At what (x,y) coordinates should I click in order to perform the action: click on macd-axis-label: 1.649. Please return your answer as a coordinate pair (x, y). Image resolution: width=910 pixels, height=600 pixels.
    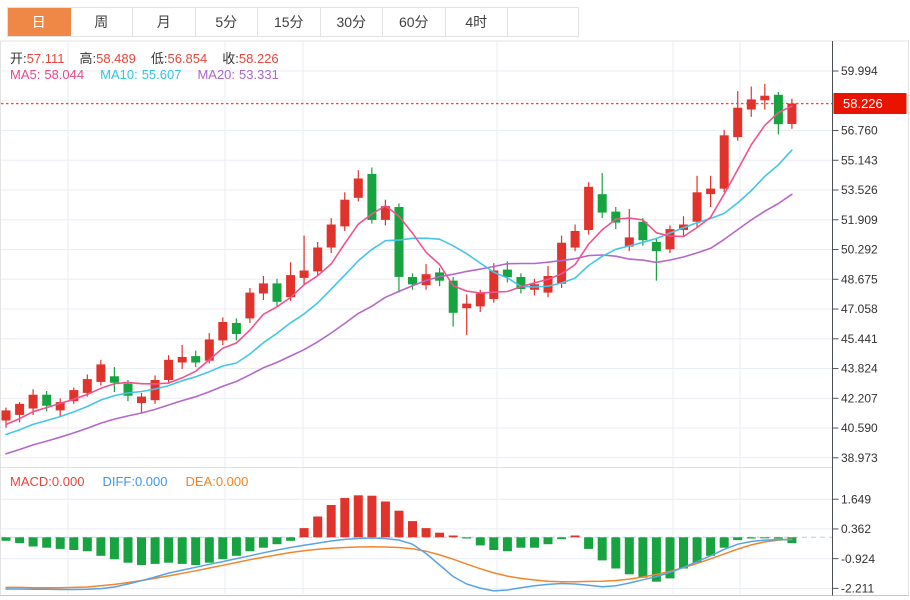
    Looking at the image, I should click on (856, 499).